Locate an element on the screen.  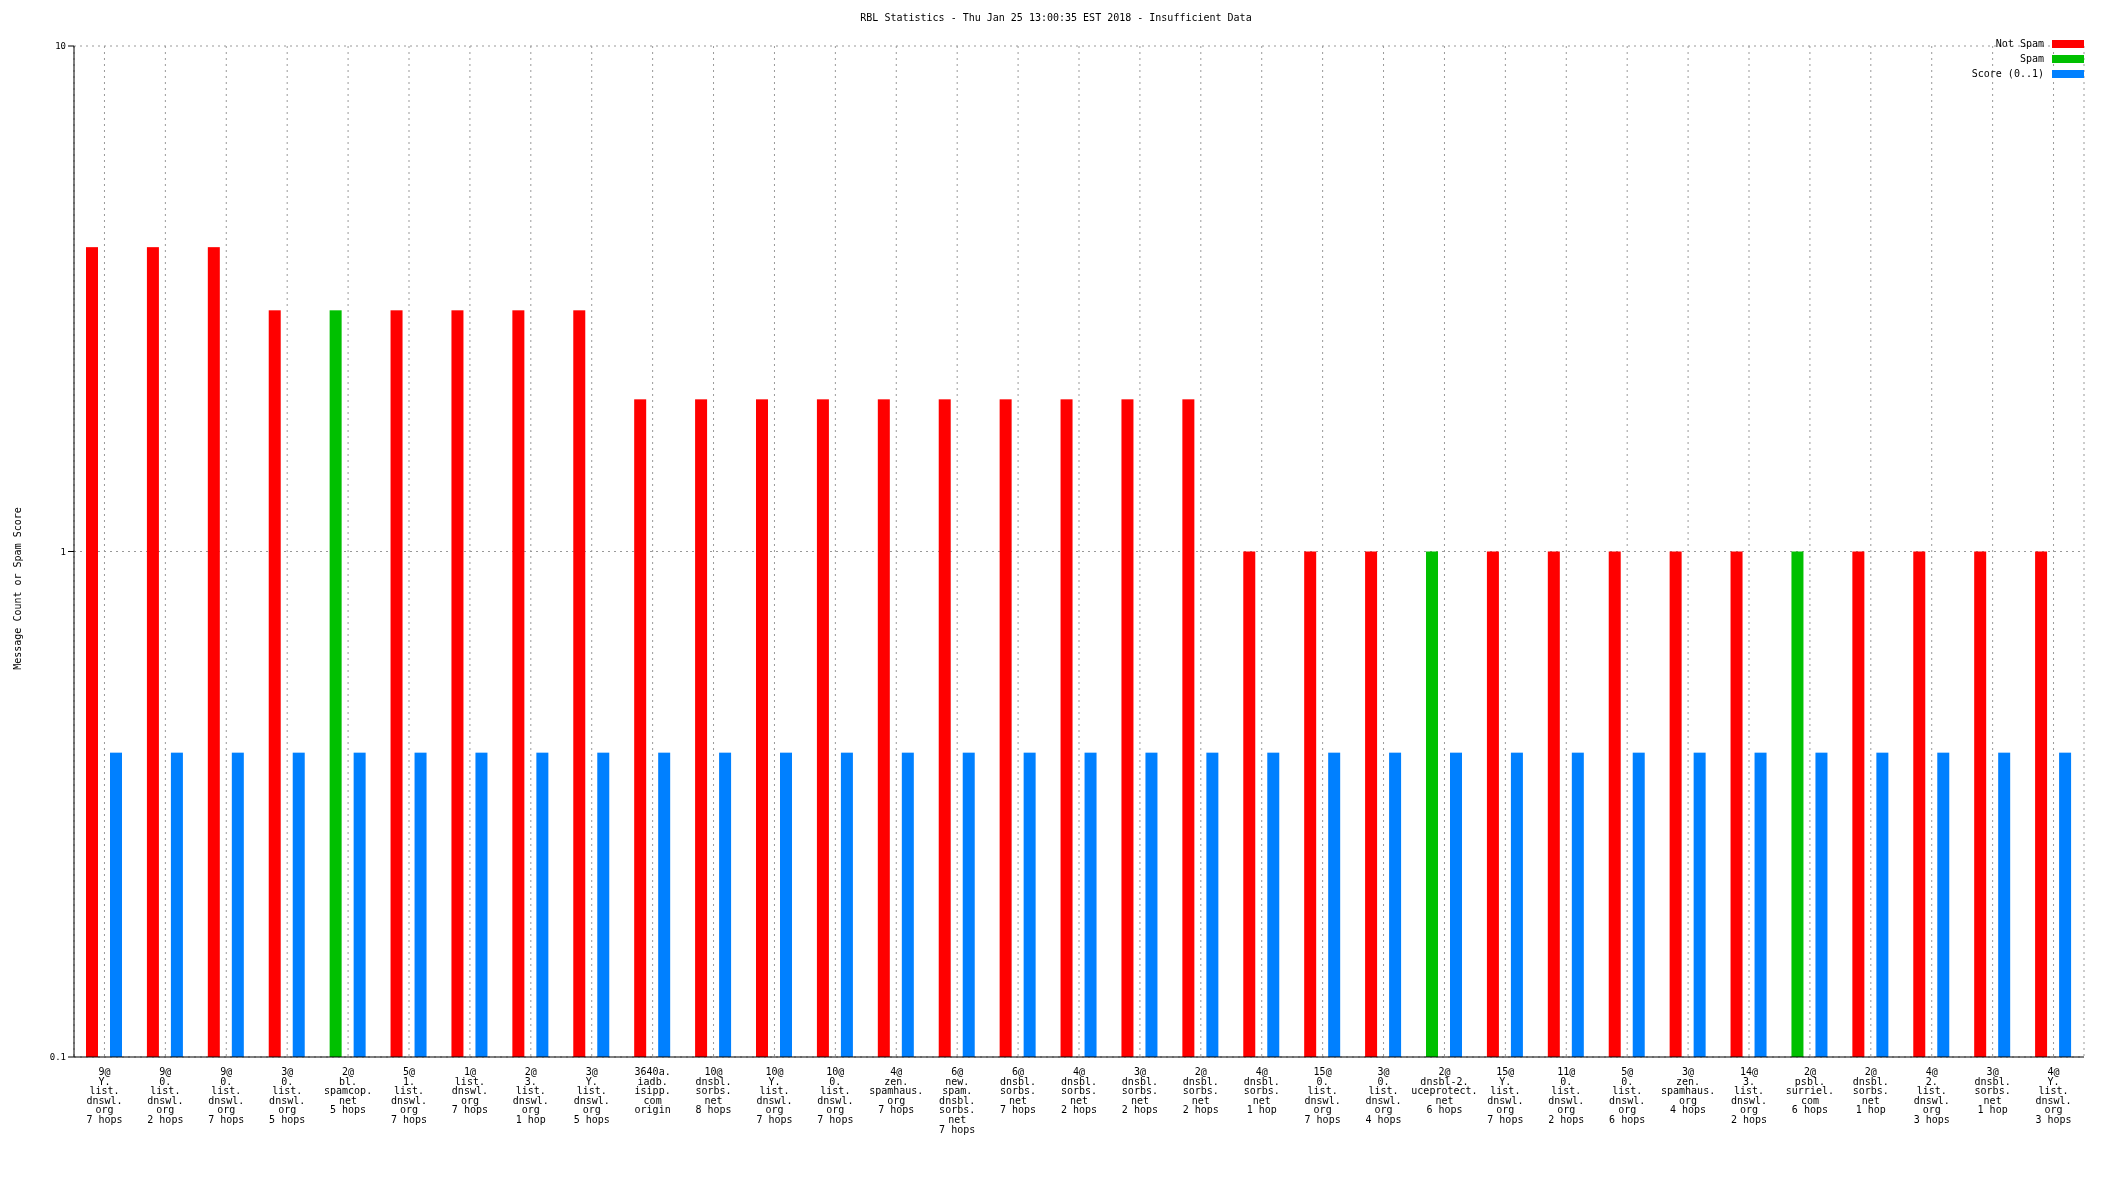
x-tick-label: 4@ 2. list. dnswl. org 3 hops is located at coordinates (1931, 1095).